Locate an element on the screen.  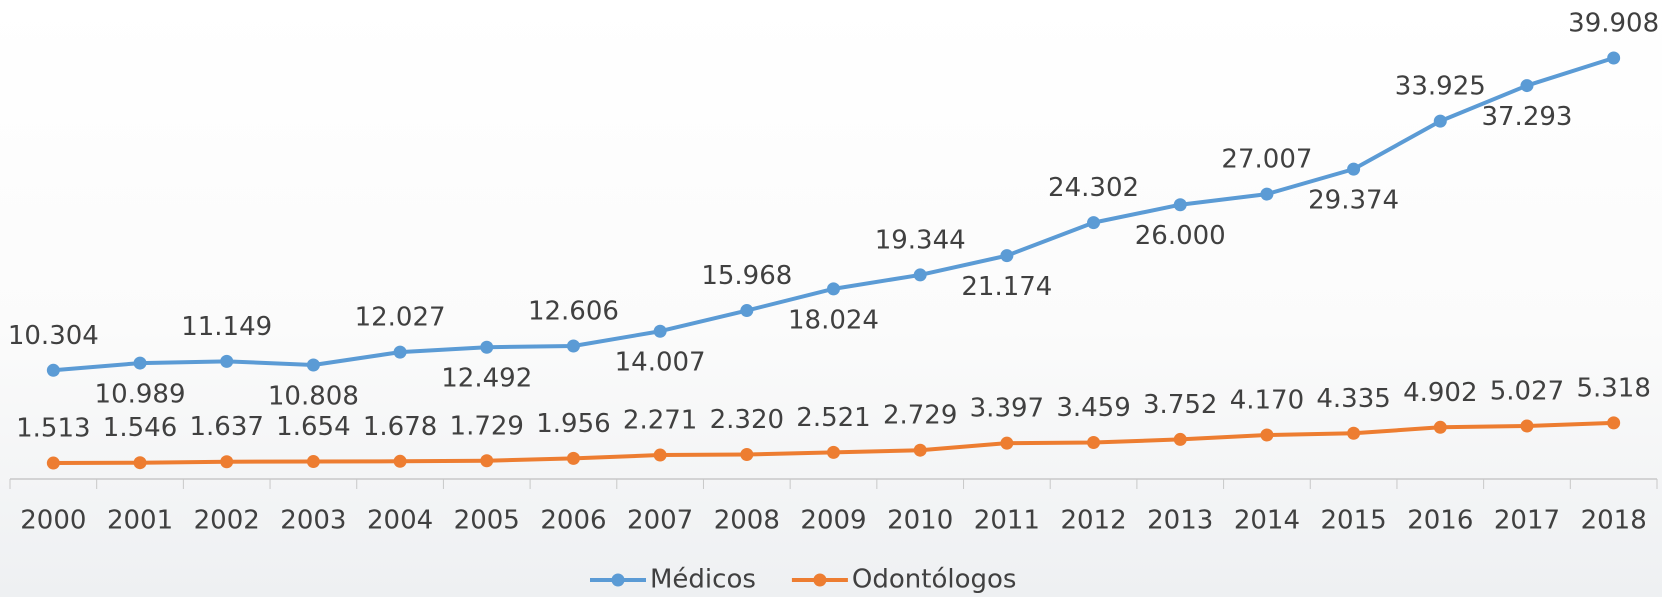
legend-label: Odontólogos is located at coordinates (934, 580).